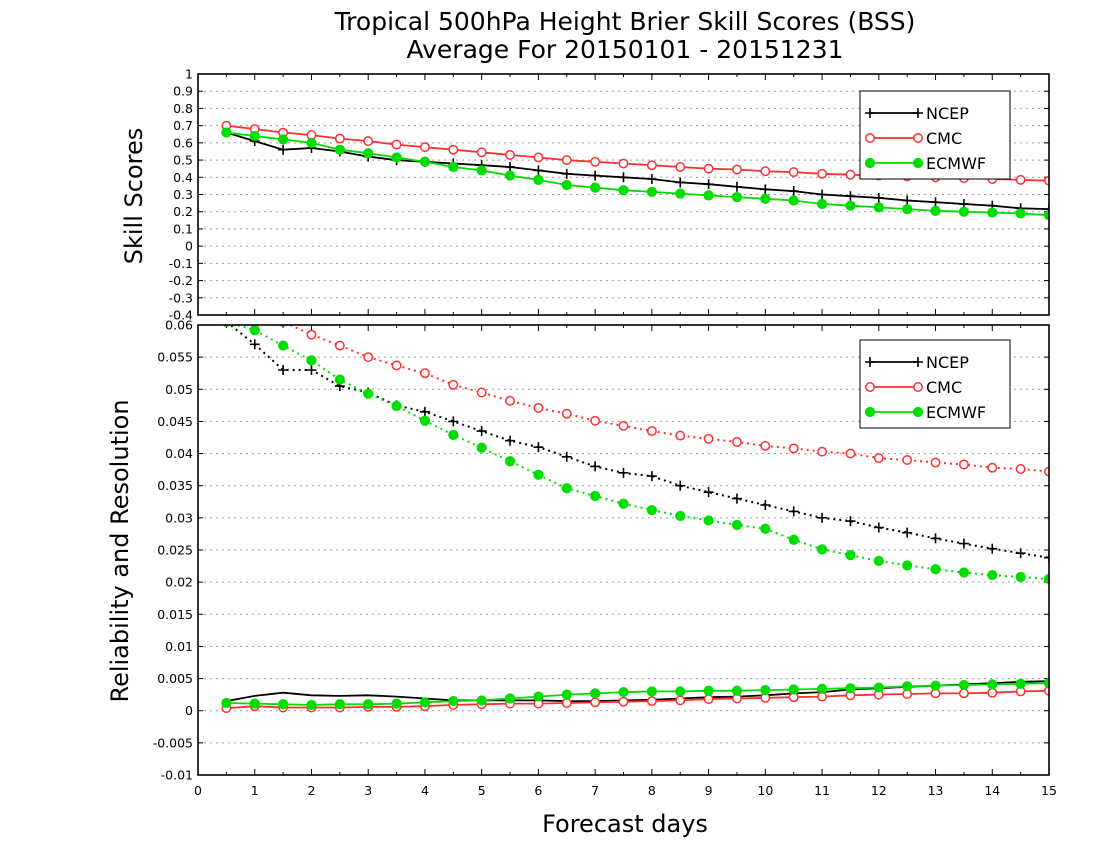 This screenshot has height=850, width=1100. What do you see at coordinates (482, 790) in the screenshot?
I see `x-tick-label: 5` at bounding box center [482, 790].